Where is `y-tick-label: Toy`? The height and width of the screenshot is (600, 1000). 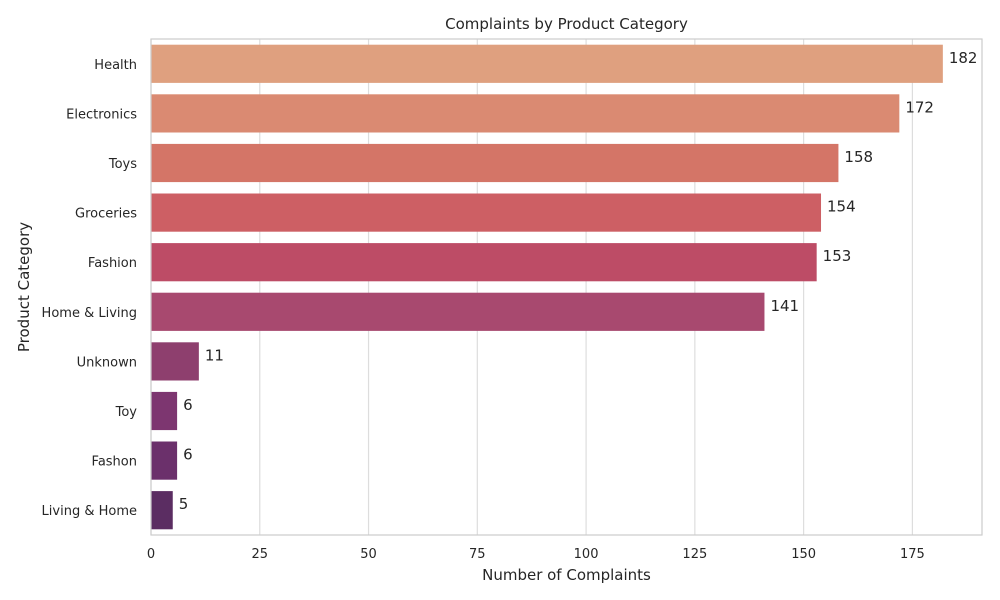
y-tick-label: Toy is located at coordinates (126, 412).